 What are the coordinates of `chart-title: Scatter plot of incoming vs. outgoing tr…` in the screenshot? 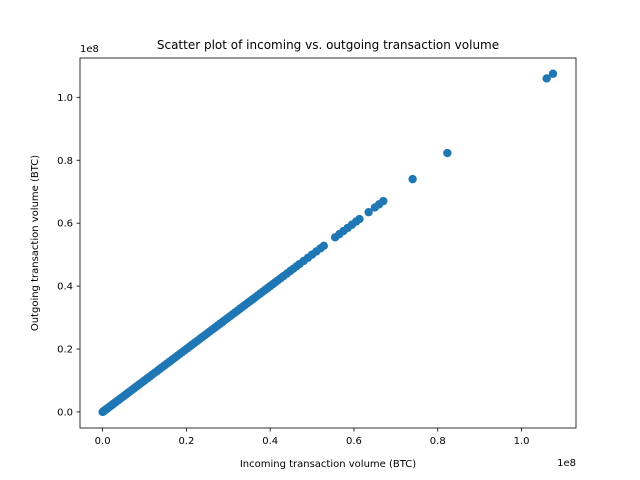 It's located at (328, 45).